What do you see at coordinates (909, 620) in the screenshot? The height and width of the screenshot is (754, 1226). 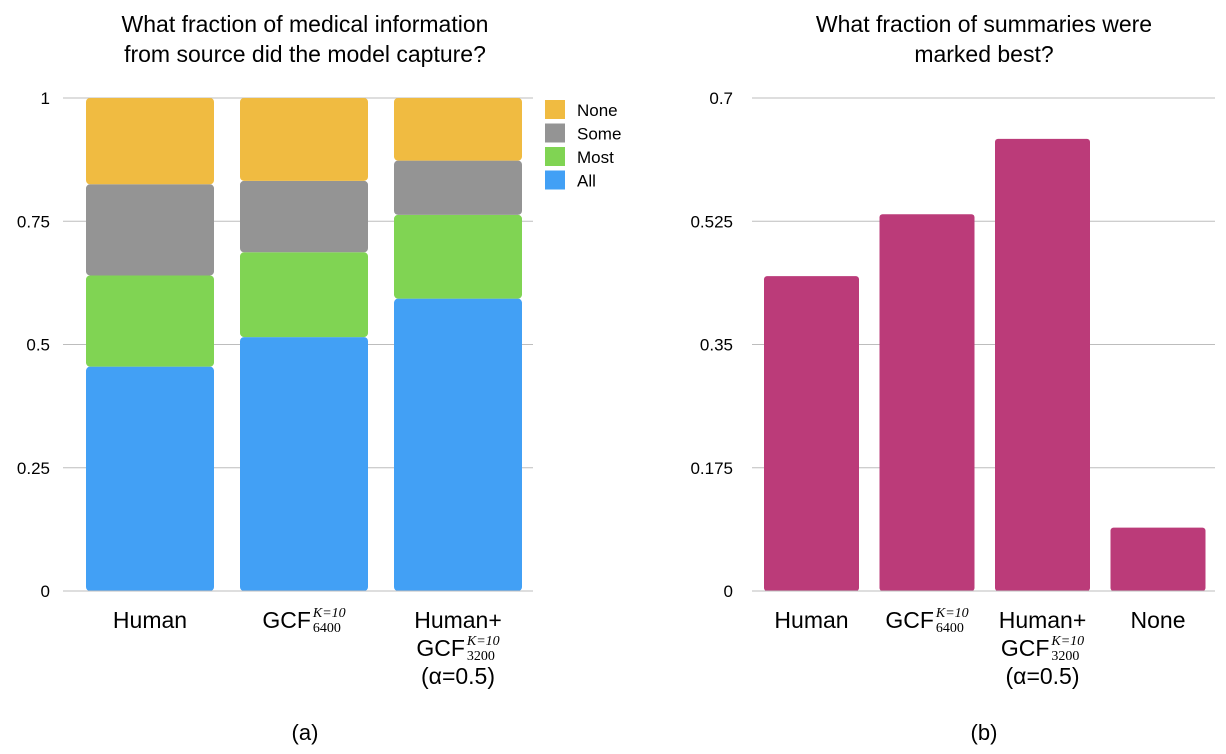 I see `b-x-label-1-line-0-base: GCF` at bounding box center [909, 620].